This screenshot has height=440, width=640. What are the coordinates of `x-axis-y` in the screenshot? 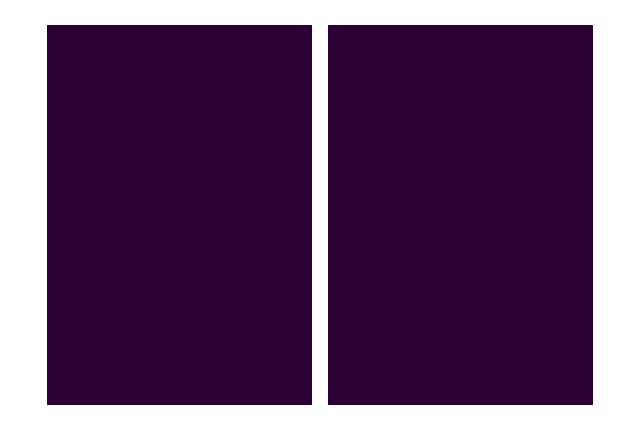 It's located at (460, 422).